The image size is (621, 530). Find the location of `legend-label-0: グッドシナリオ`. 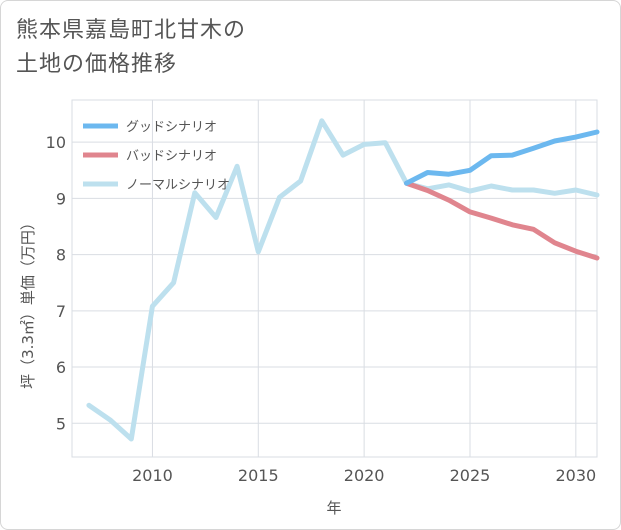

legend-label-0: グッドシナリオ is located at coordinates (171, 127).